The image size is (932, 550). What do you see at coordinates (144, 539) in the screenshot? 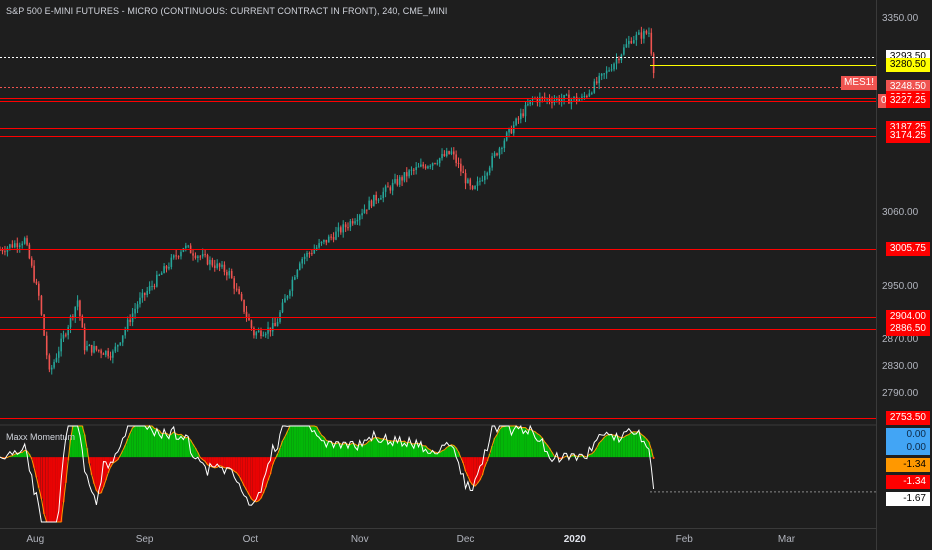
I see `time-axis-label: Sep` at bounding box center [144, 539].